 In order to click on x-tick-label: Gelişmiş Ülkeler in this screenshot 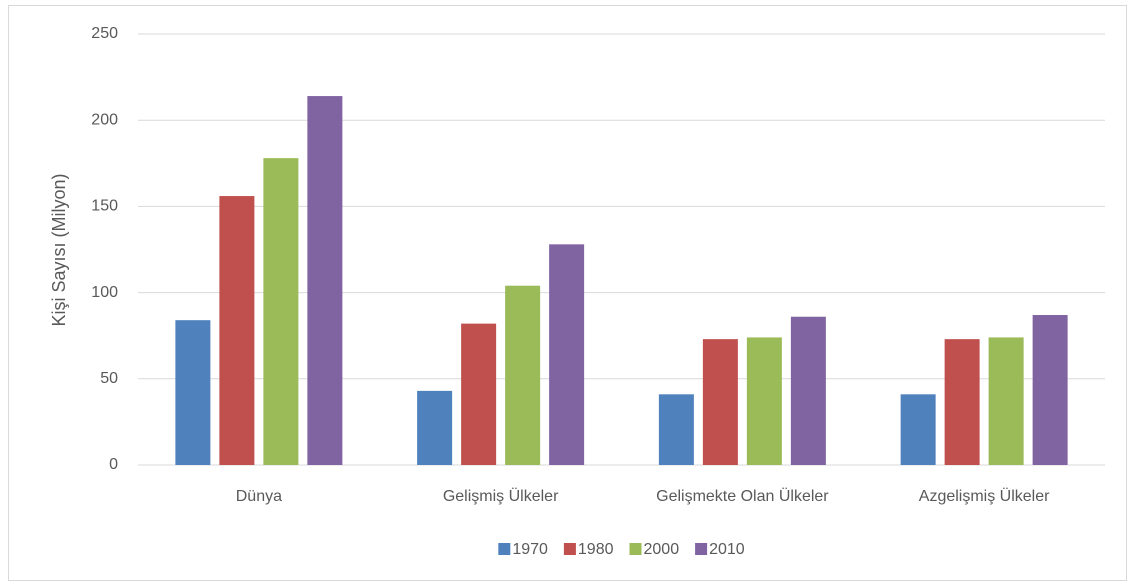, I will do `click(501, 496)`.